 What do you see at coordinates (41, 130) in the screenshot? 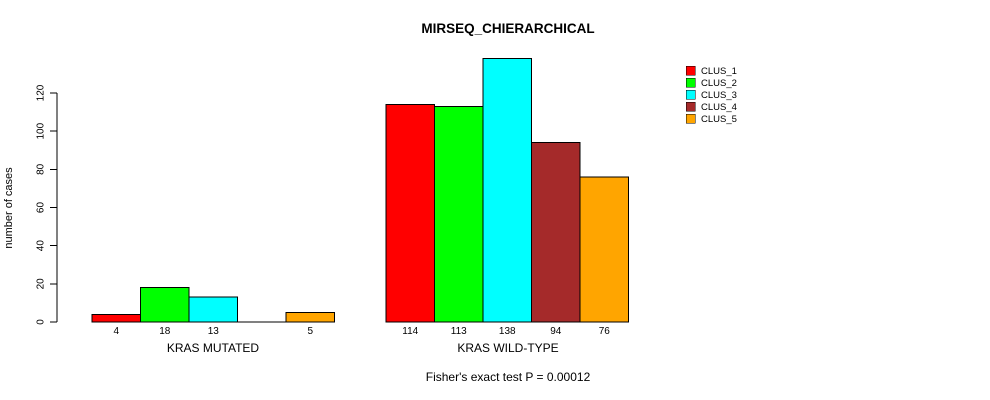
I see `y-tick-label: 100` at bounding box center [41, 130].